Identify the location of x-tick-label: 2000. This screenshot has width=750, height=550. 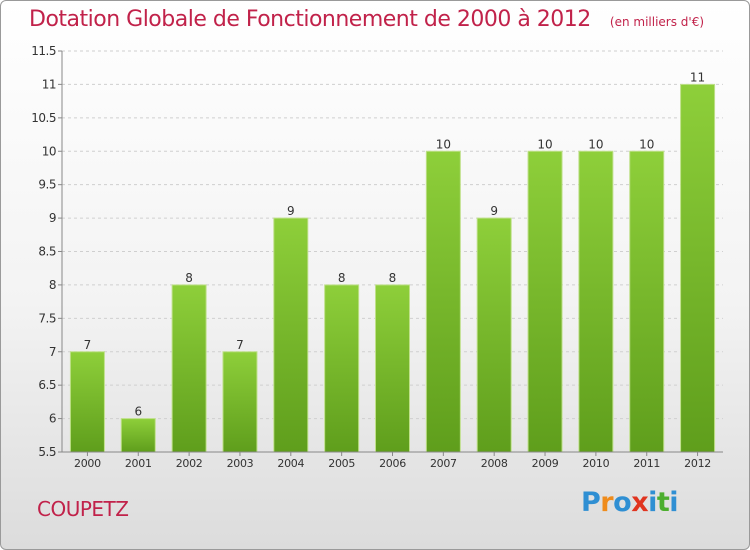
(87, 463).